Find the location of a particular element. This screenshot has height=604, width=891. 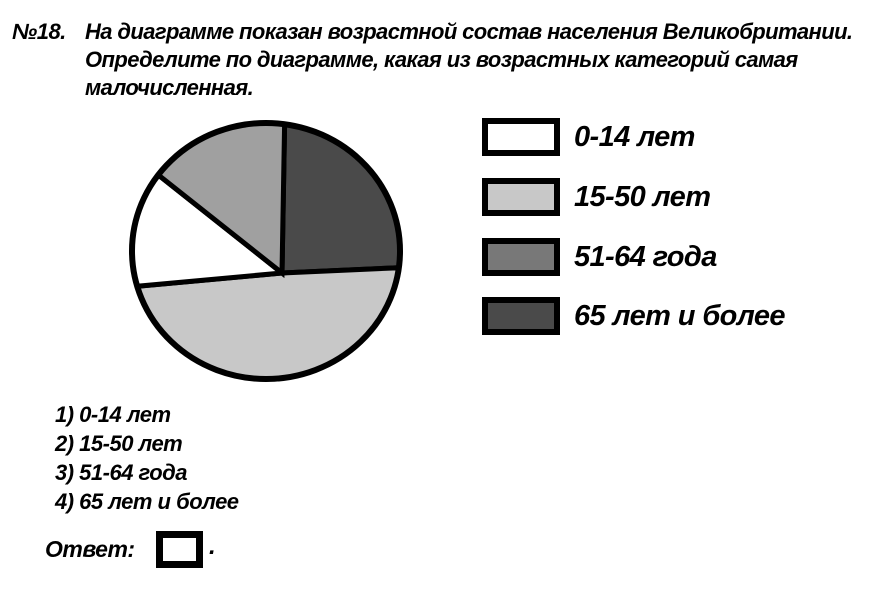

answer-period: . is located at coordinates (212, 546).